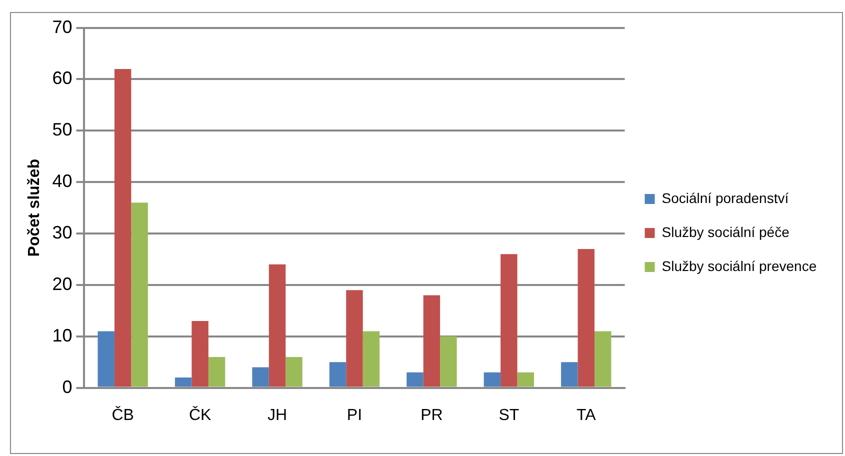  Describe the element at coordinates (62, 26) in the screenshot. I see `y-tick-label: 70` at that location.